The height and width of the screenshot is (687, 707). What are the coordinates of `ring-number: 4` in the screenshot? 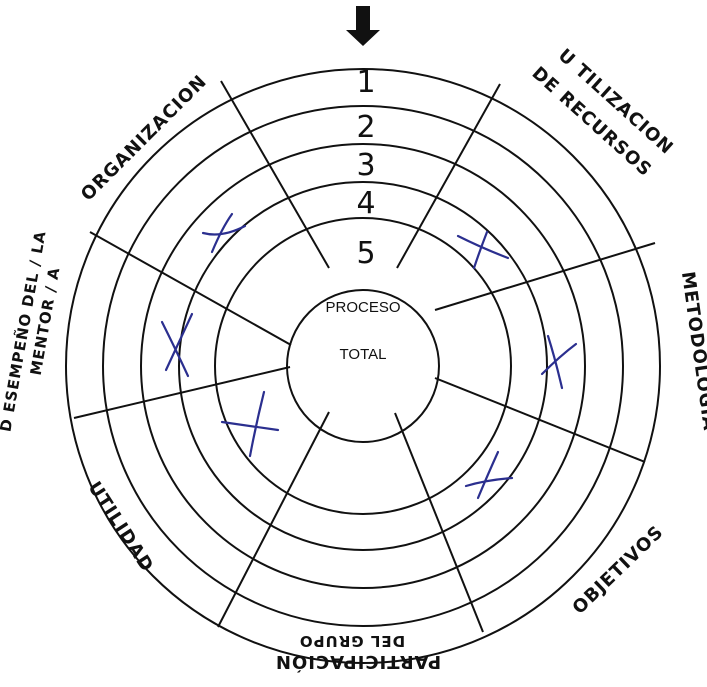 It's located at (365, 203).